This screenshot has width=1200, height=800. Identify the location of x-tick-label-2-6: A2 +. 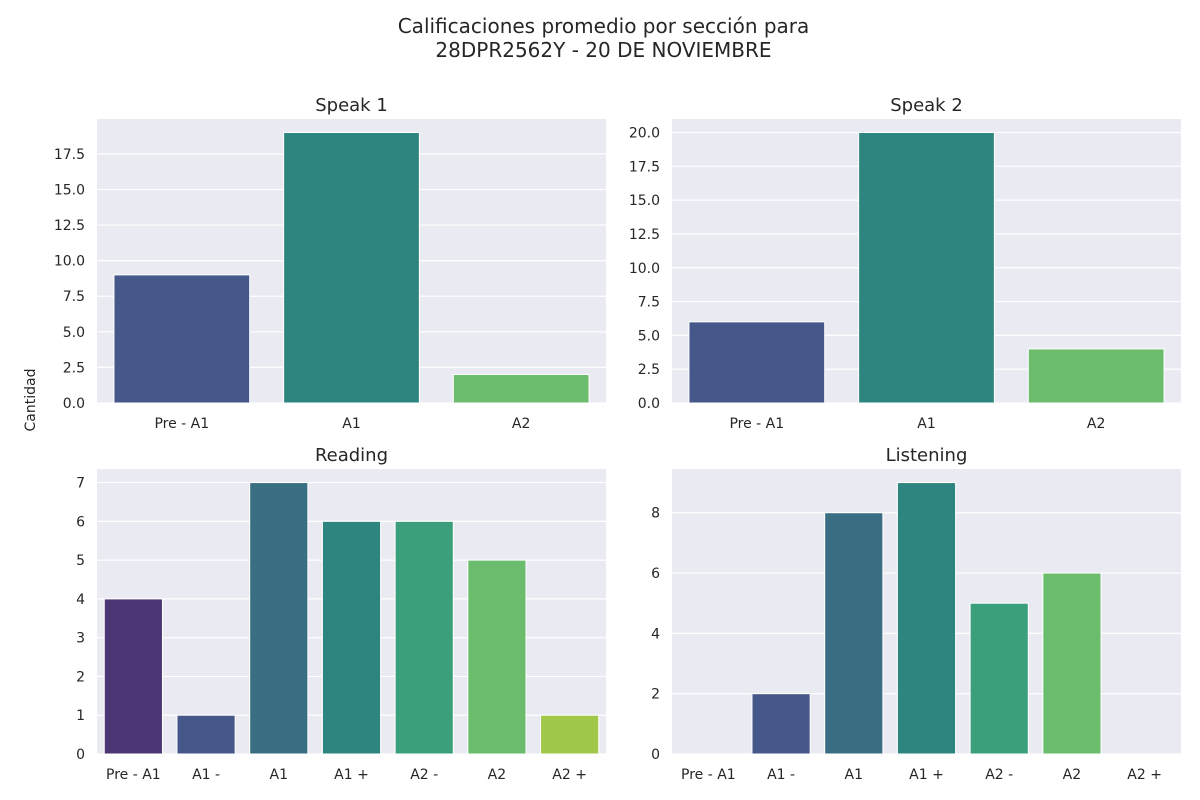
(569, 775).